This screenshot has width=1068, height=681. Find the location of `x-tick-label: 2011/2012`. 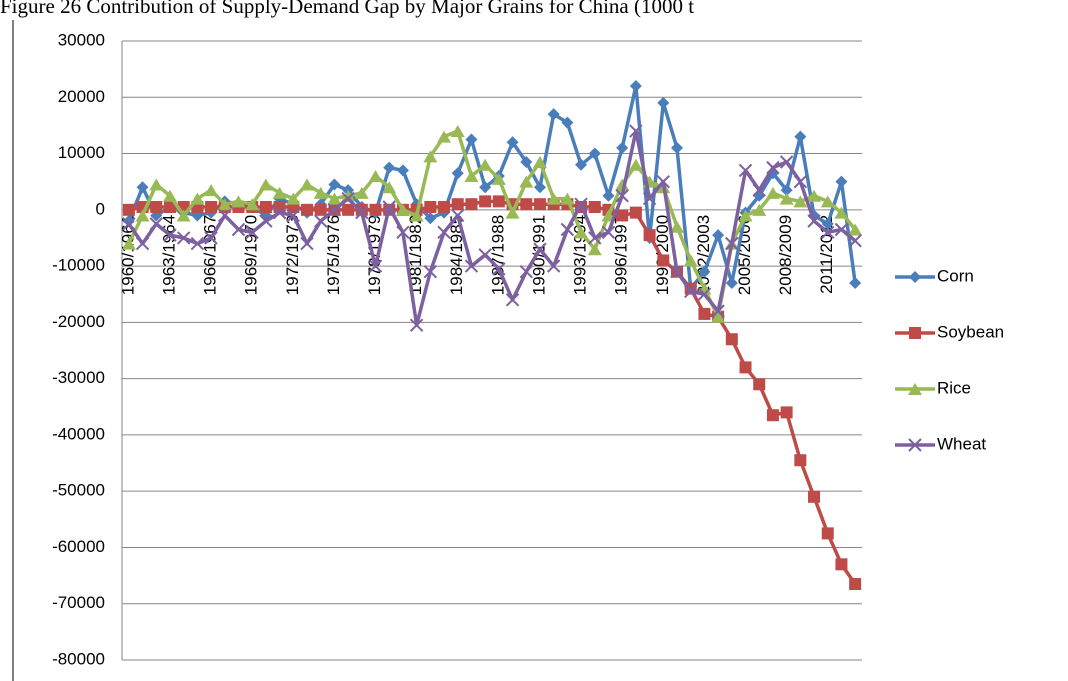

x-tick-label: 2011/2012 is located at coordinates (826, 254).